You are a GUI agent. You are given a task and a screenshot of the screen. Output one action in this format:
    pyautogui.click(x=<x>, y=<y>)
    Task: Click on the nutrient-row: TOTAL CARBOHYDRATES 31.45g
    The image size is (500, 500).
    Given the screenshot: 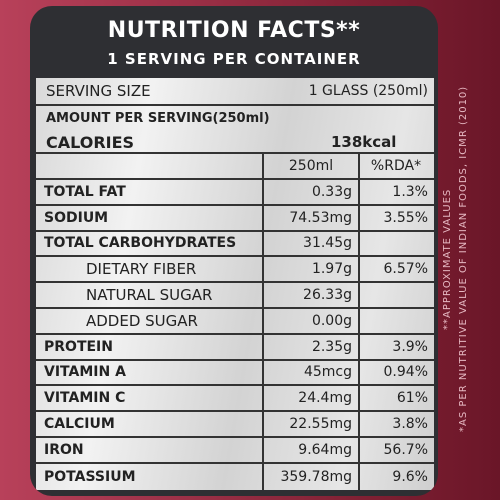 What is the action you would take?
    pyautogui.click(x=235, y=245)
    